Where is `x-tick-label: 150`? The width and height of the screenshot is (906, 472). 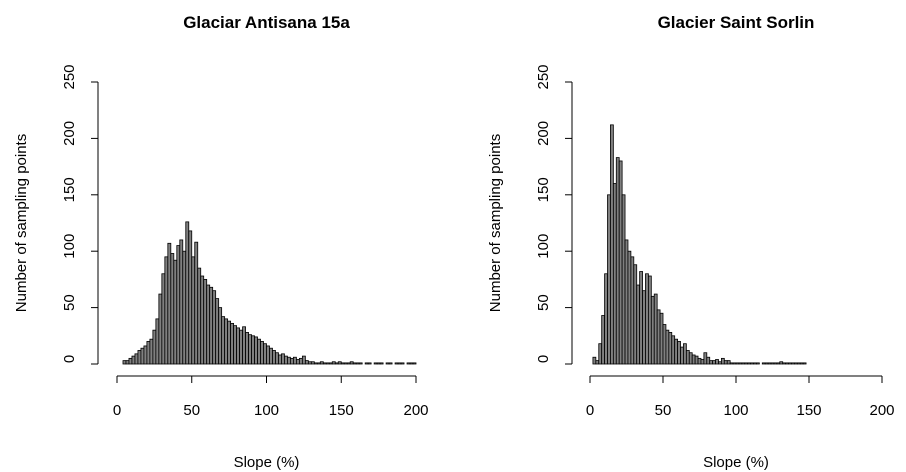
x-tick-label: 150 is located at coordinates (341, 410).